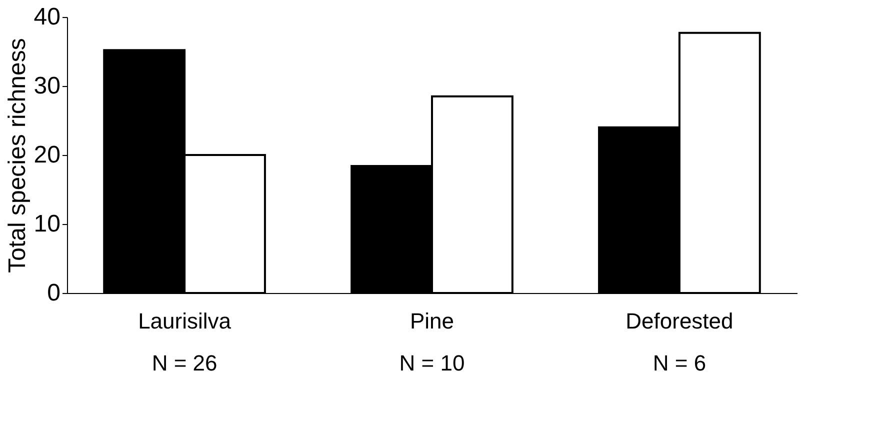 Image resolution: width=883 pixels, height=434 pixels. Describe the element at coordinates (47, 224) in the screenshot. I see `y-tick-label: 10` at that location.